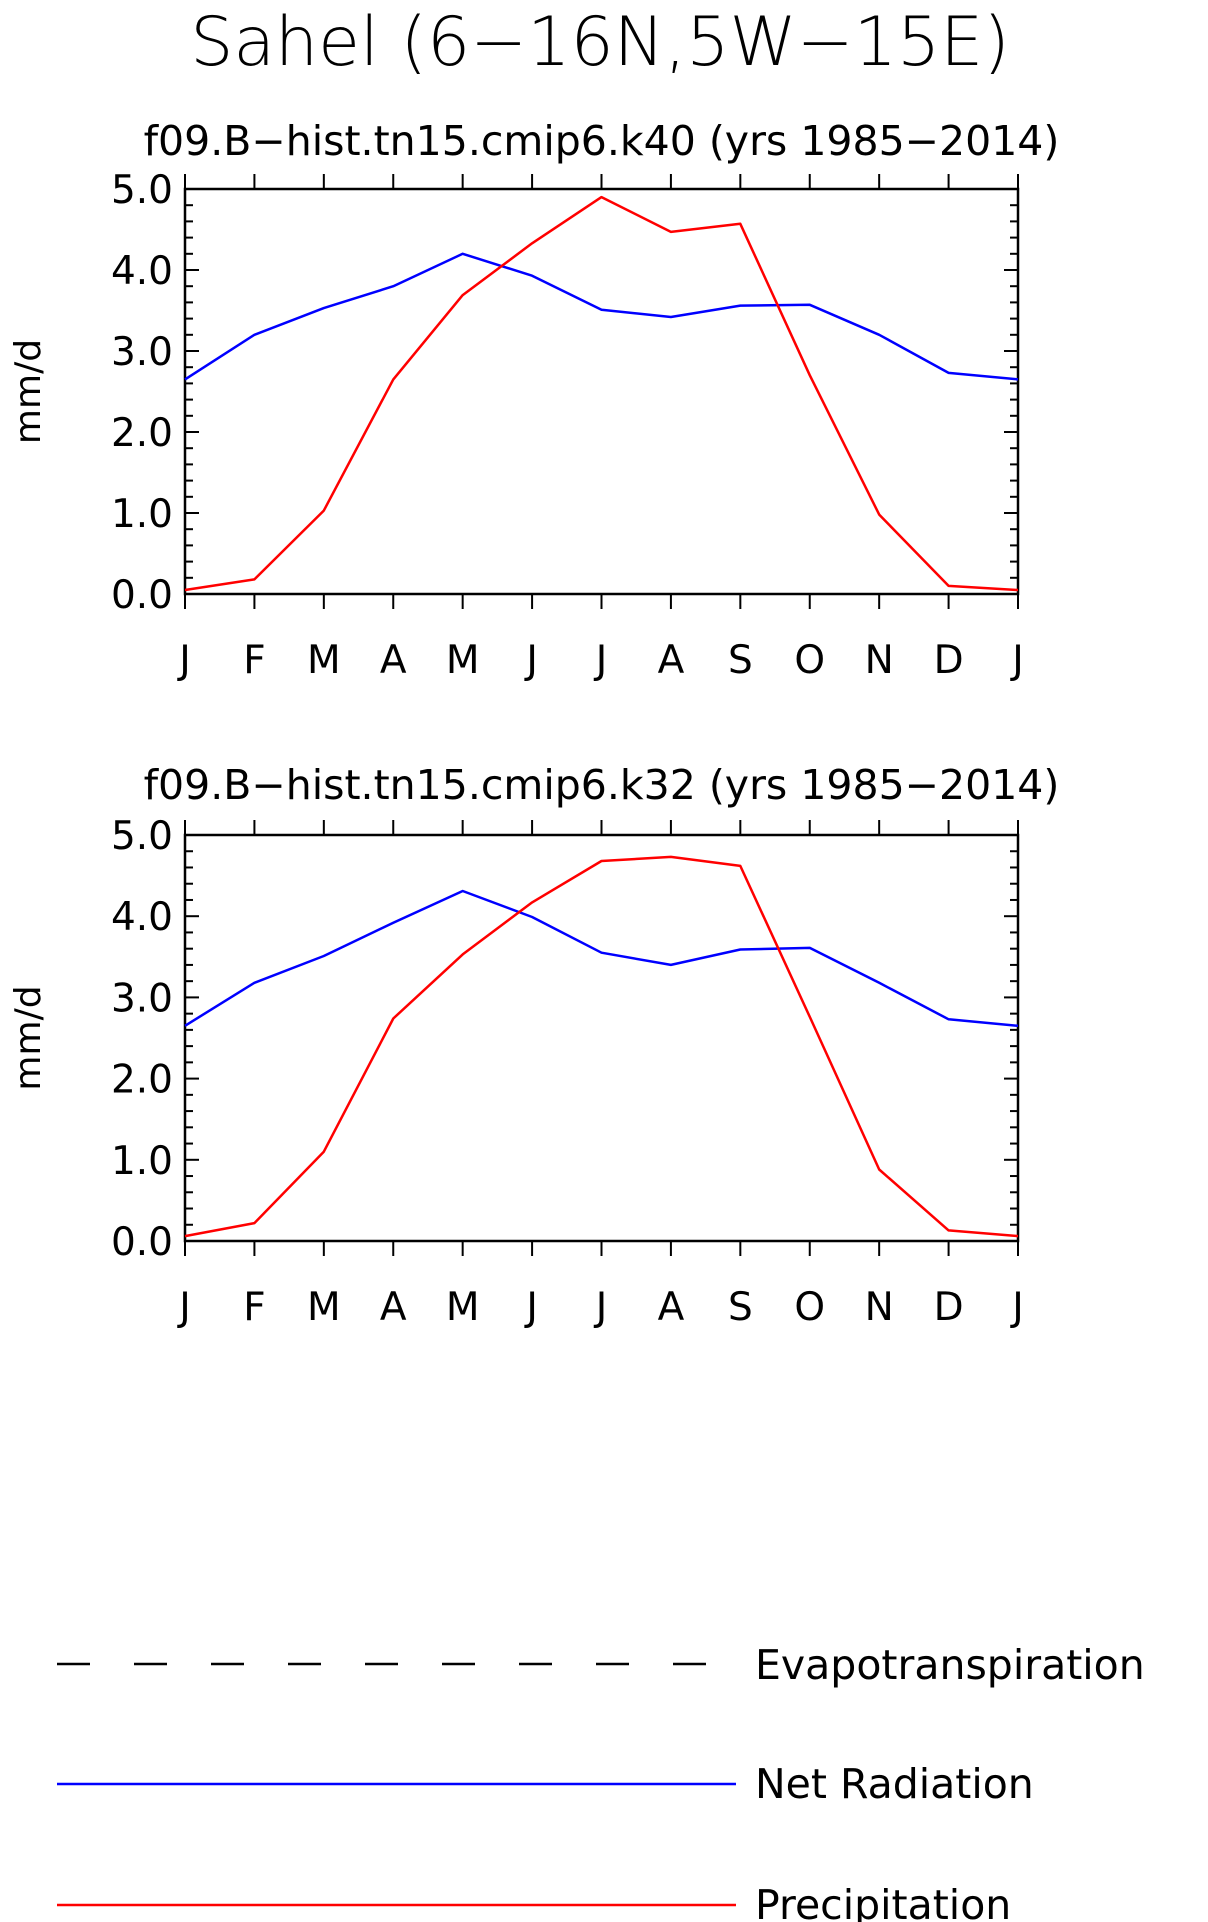 This screenshot has height=1922, width=1208. I want to click on main-title: Sahel (6−16N,5W−15E), so click(600, 42).